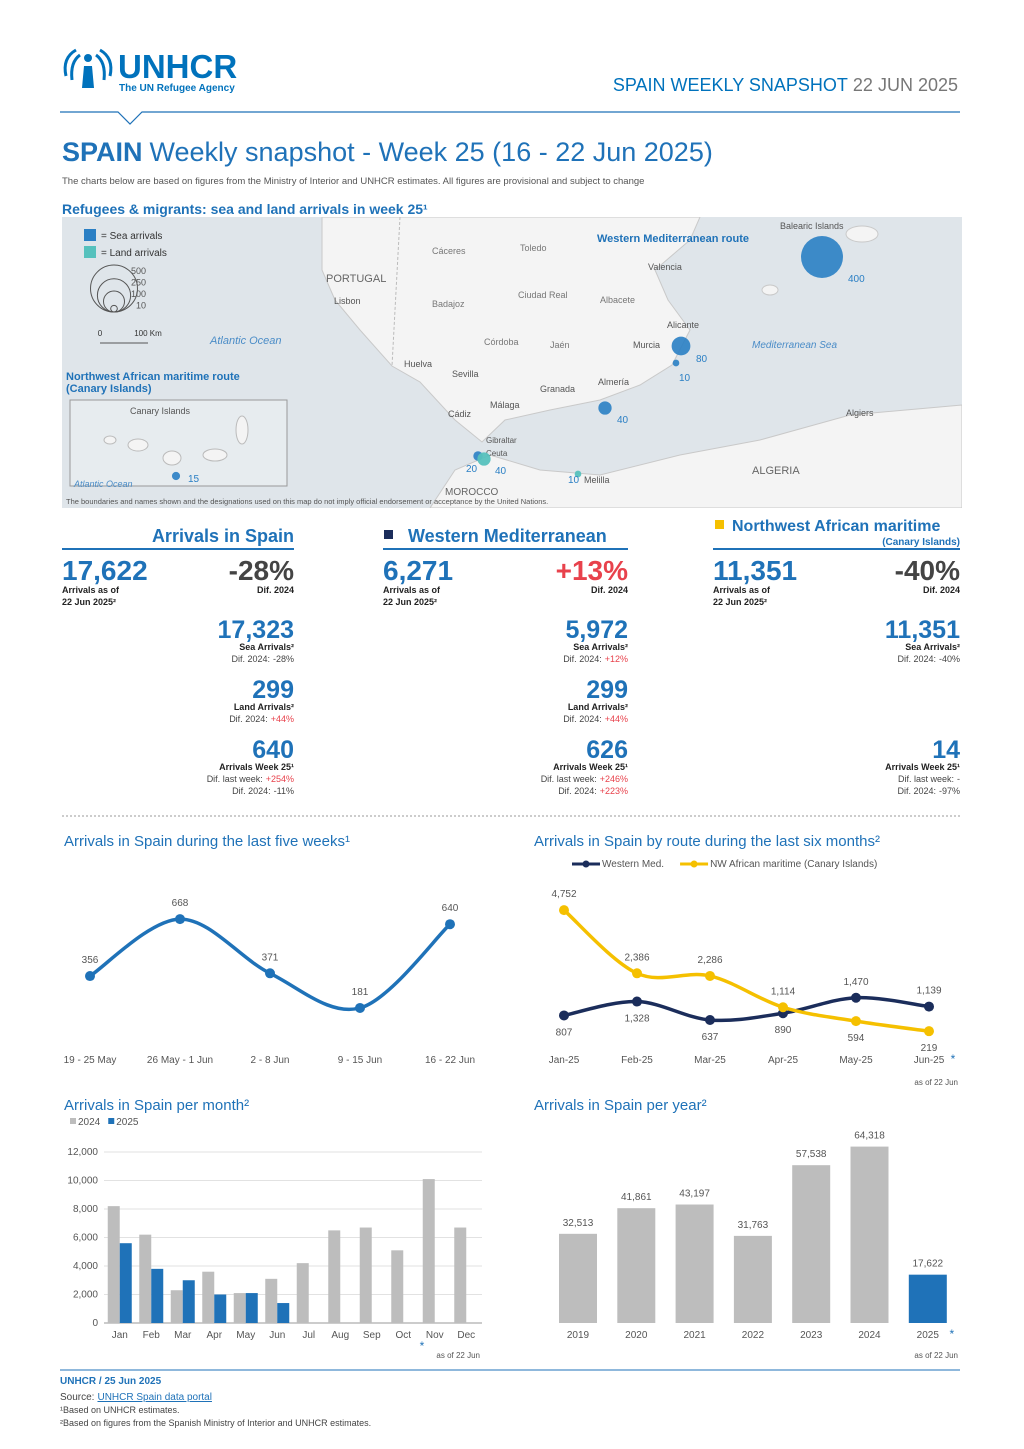  I want to click on kpi-item-diff: Dif. 2024: +44%, so click(261, 719).